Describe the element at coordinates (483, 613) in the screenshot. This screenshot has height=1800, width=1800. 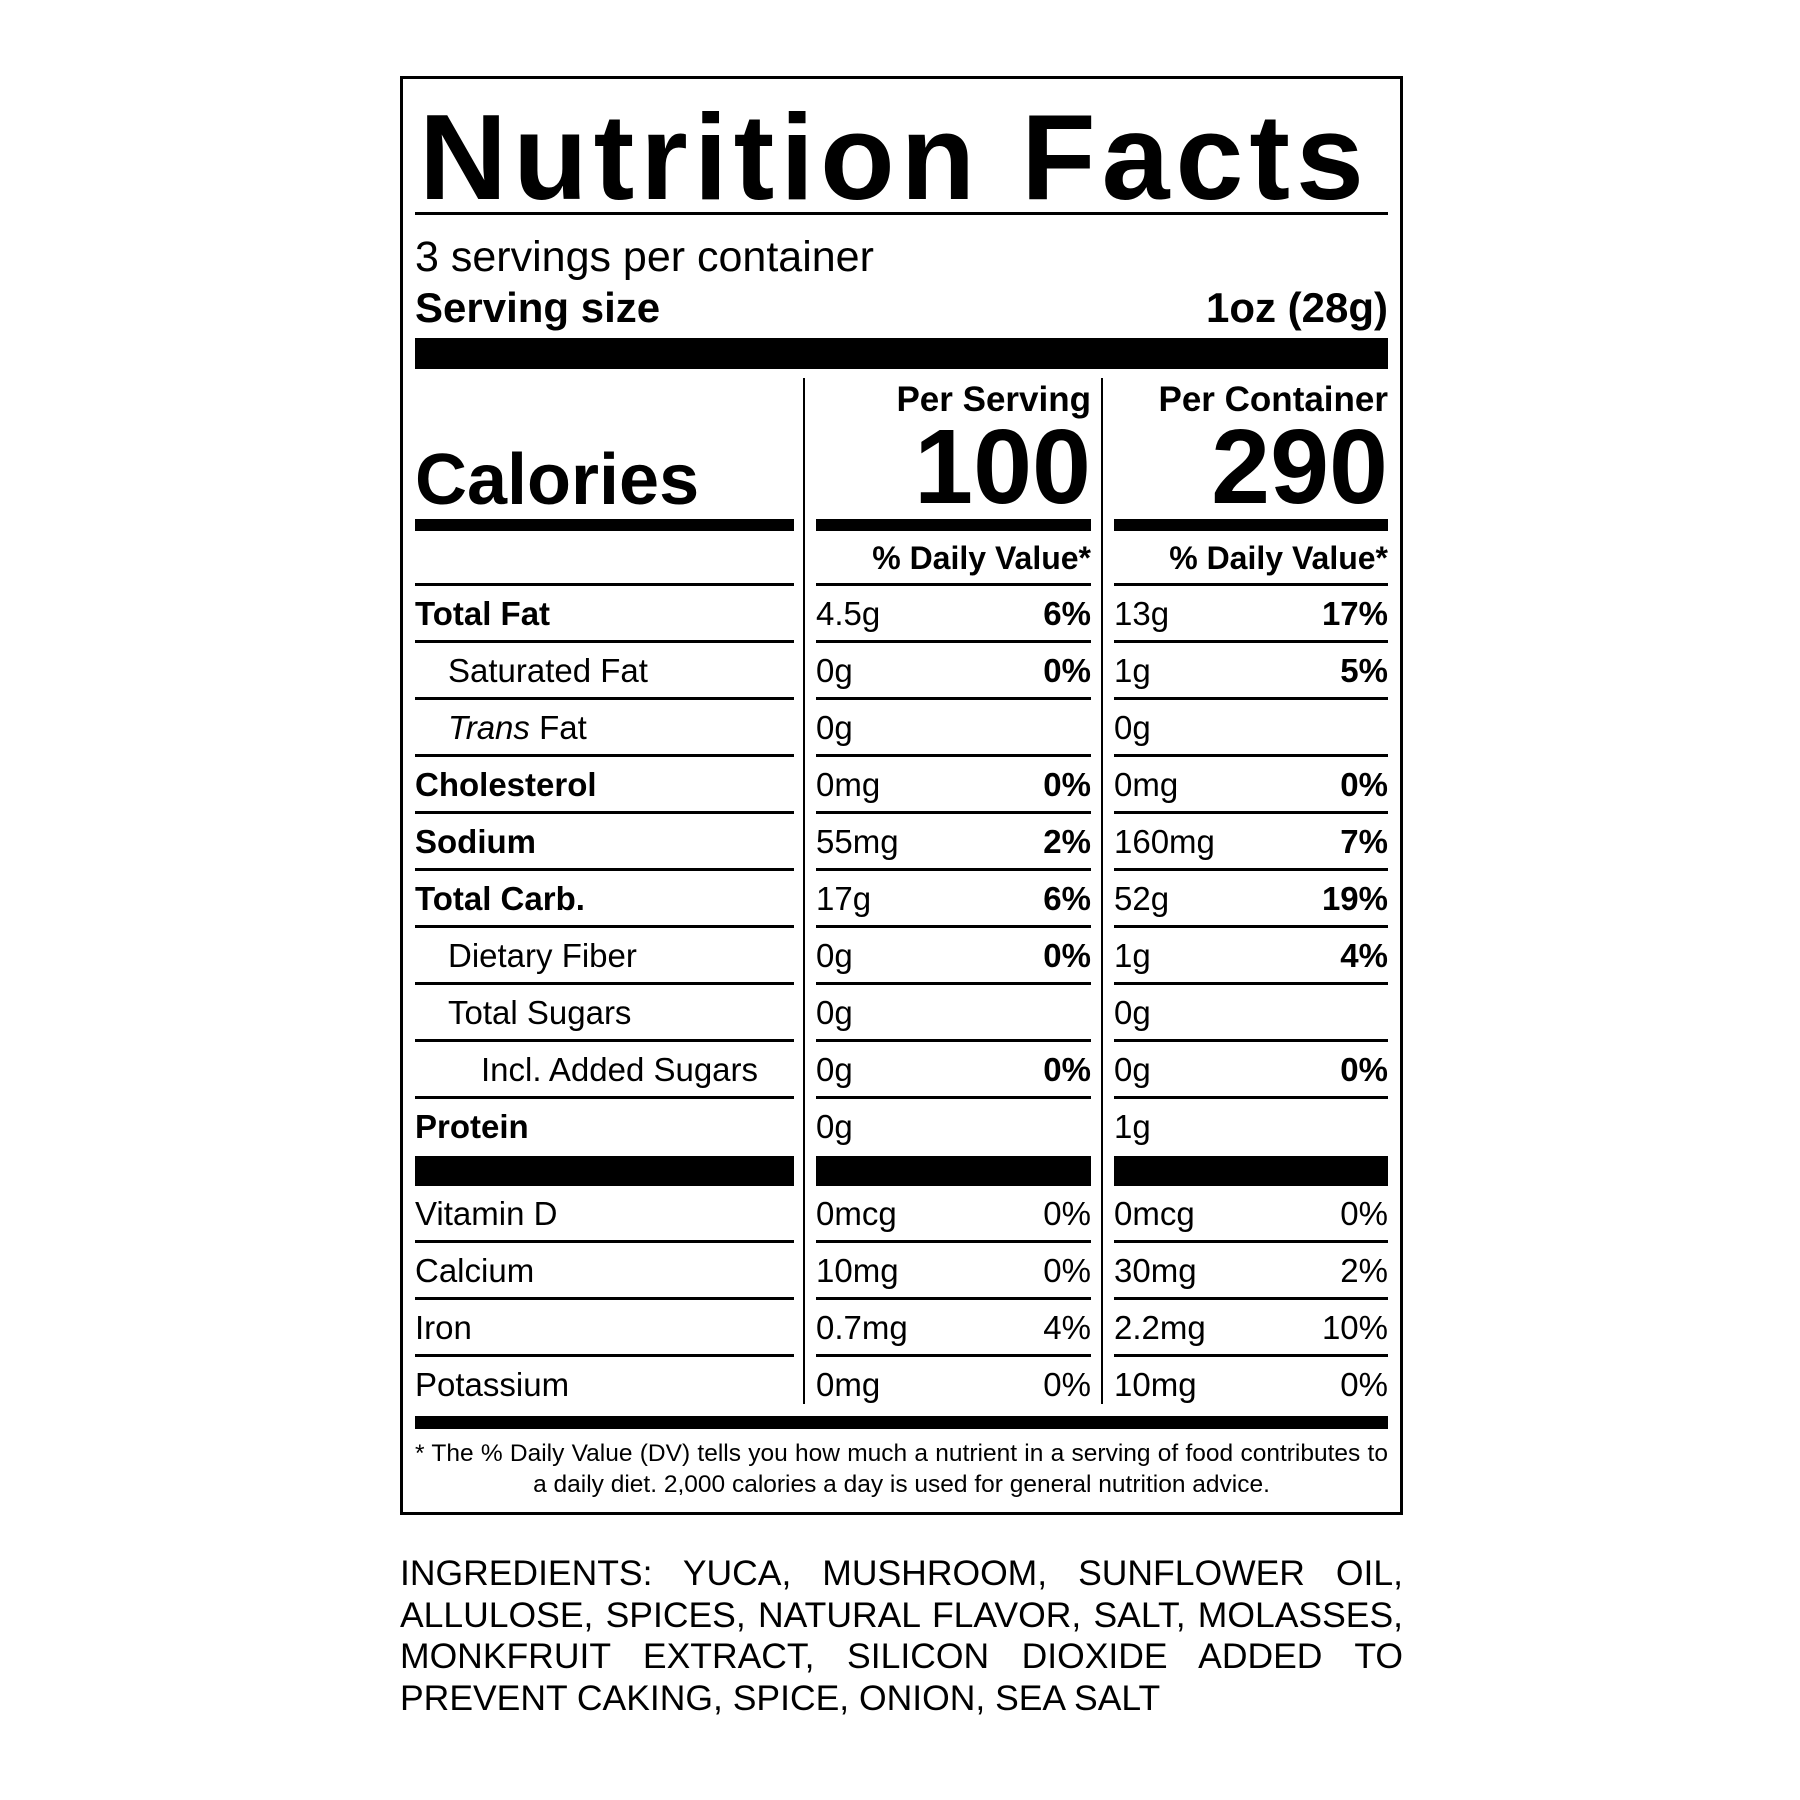
I see `nutrient-label-text: Total Fat` at that location.